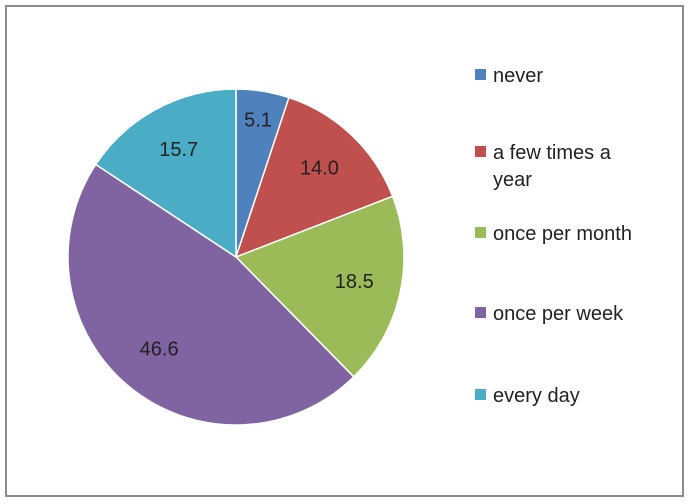 Image resolution: width=691 pixels, height=504 pixels. Describe the element at coordinates (178, 150) in the screenshot. I see `data-label-every-day: 15.7` at that location.